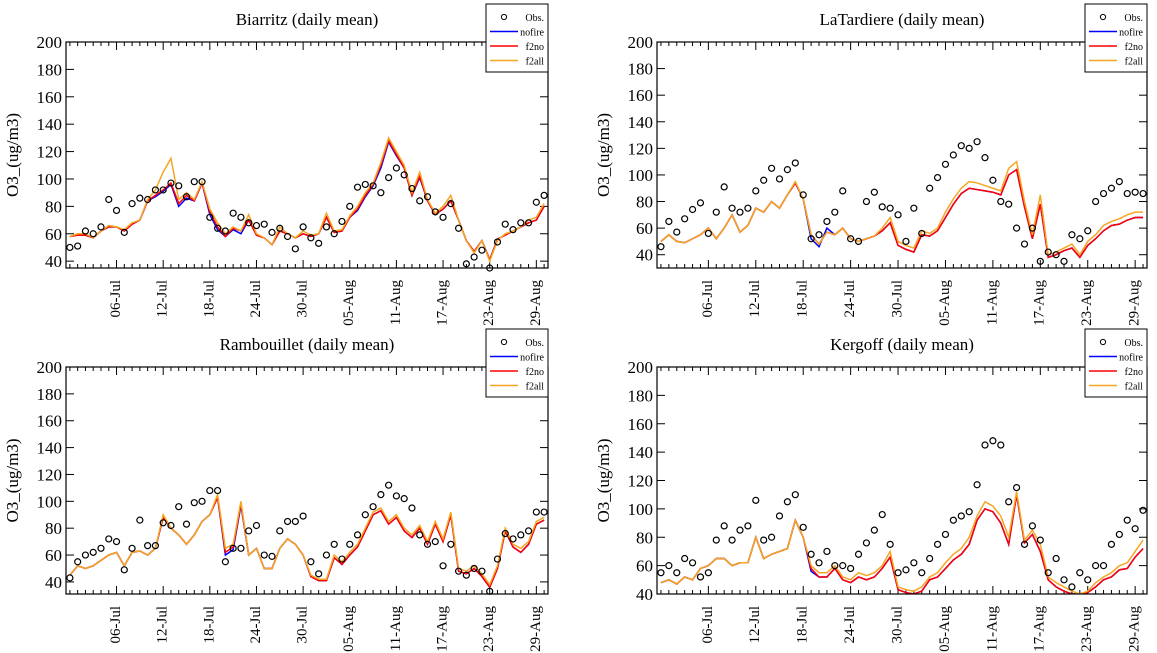  What do you see at coordinates (644, 566) in the screenshot?
I see `y-tick-label: 60` at bounding box center [644, 566].